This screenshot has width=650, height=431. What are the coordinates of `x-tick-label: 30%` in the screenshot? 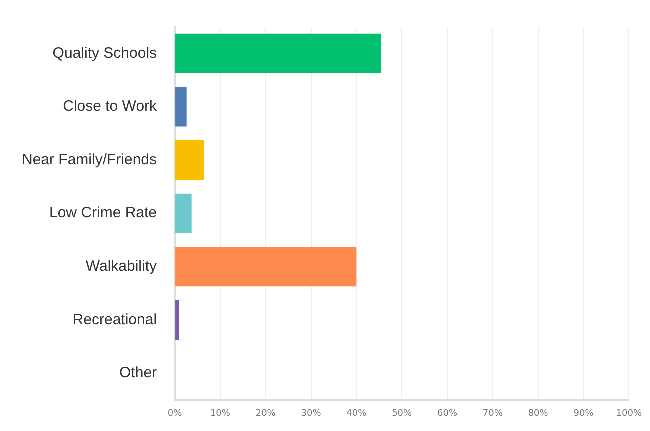 It's located at (311, 413).